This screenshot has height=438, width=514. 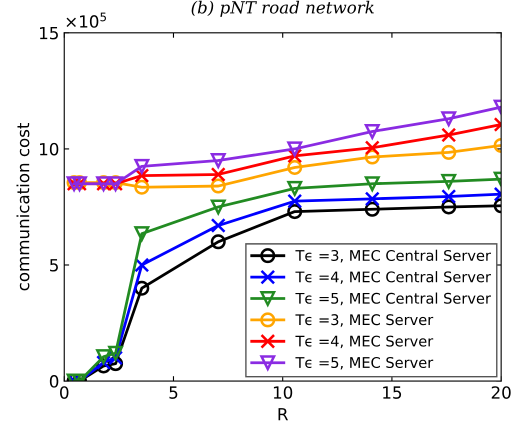 I want to click on legend-label: Tϵ =3, MEC Central Server, so click(x=393, y=256).